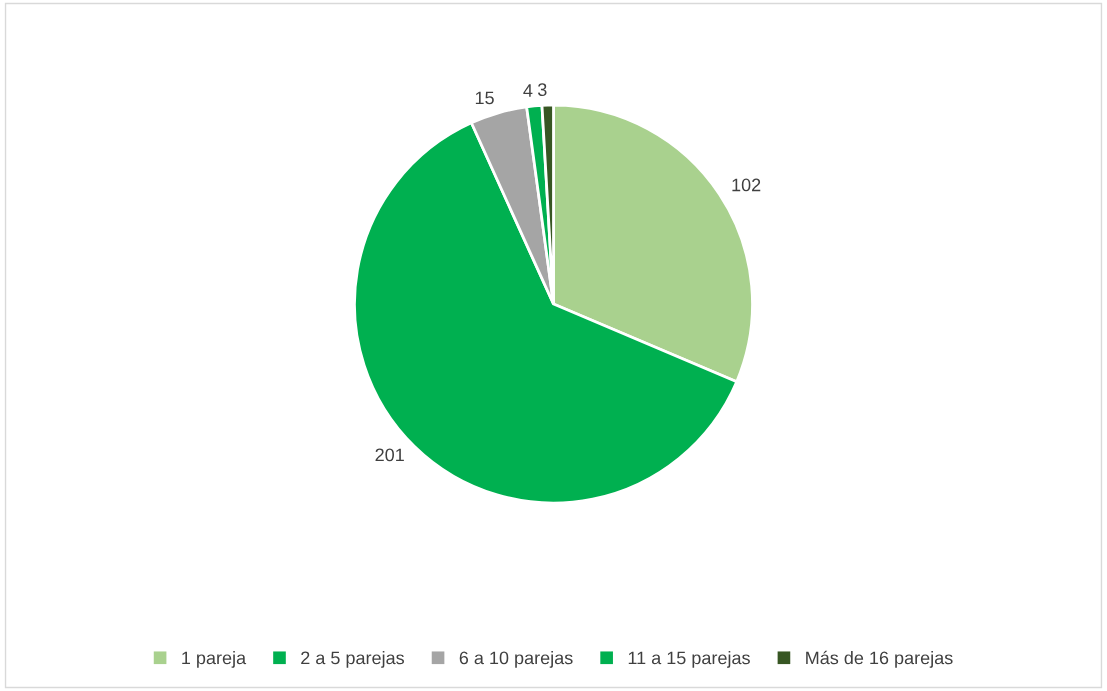 The width and height of the screenshot is (1107, 691). Describe the element at coordinates (484, 98) in the screenshot. I see `data-label: 15` at that location.